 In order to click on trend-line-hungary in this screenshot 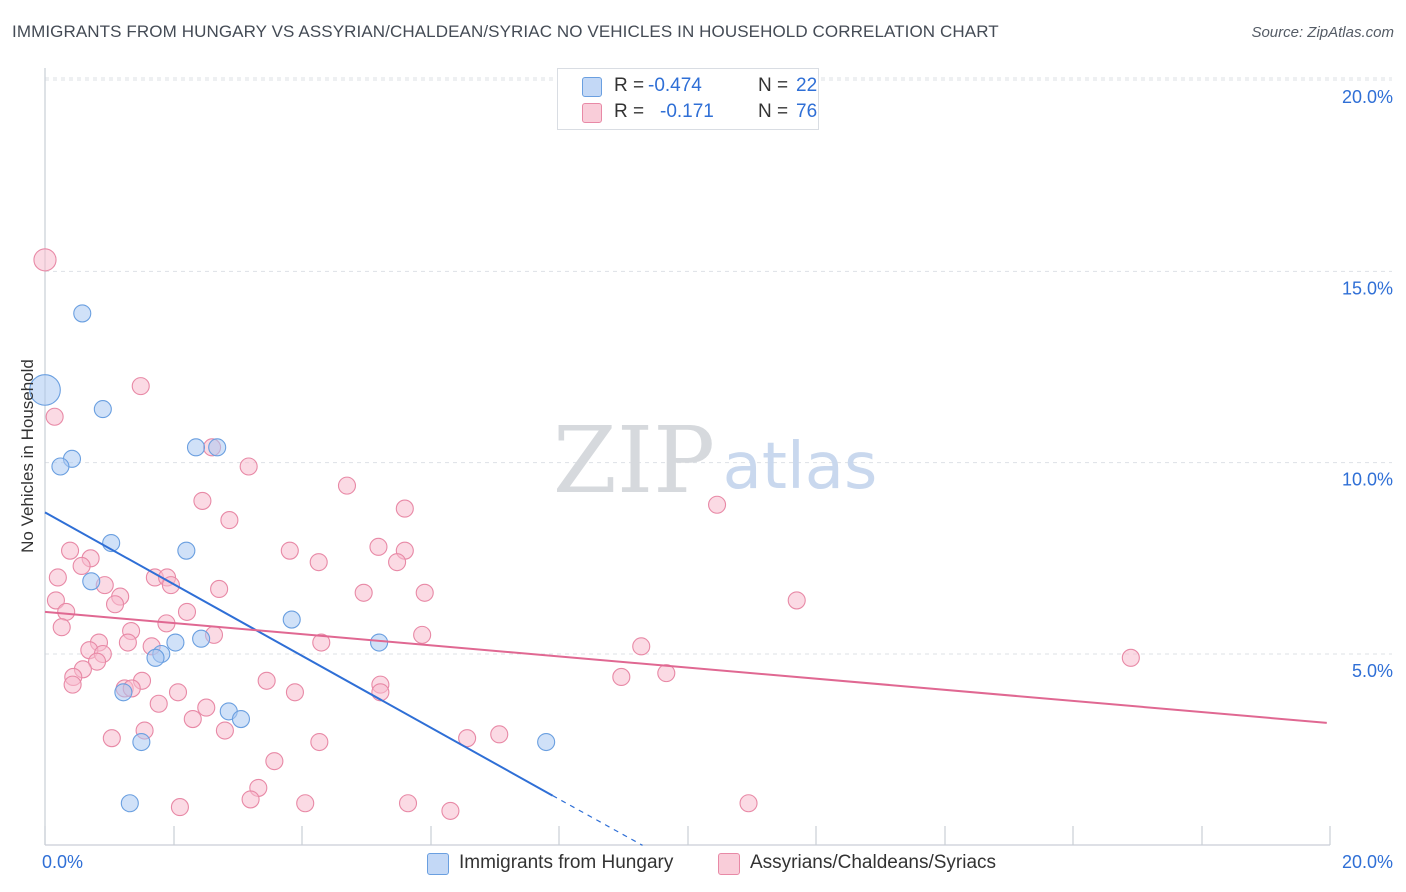, I will do `click(299, 654)`.